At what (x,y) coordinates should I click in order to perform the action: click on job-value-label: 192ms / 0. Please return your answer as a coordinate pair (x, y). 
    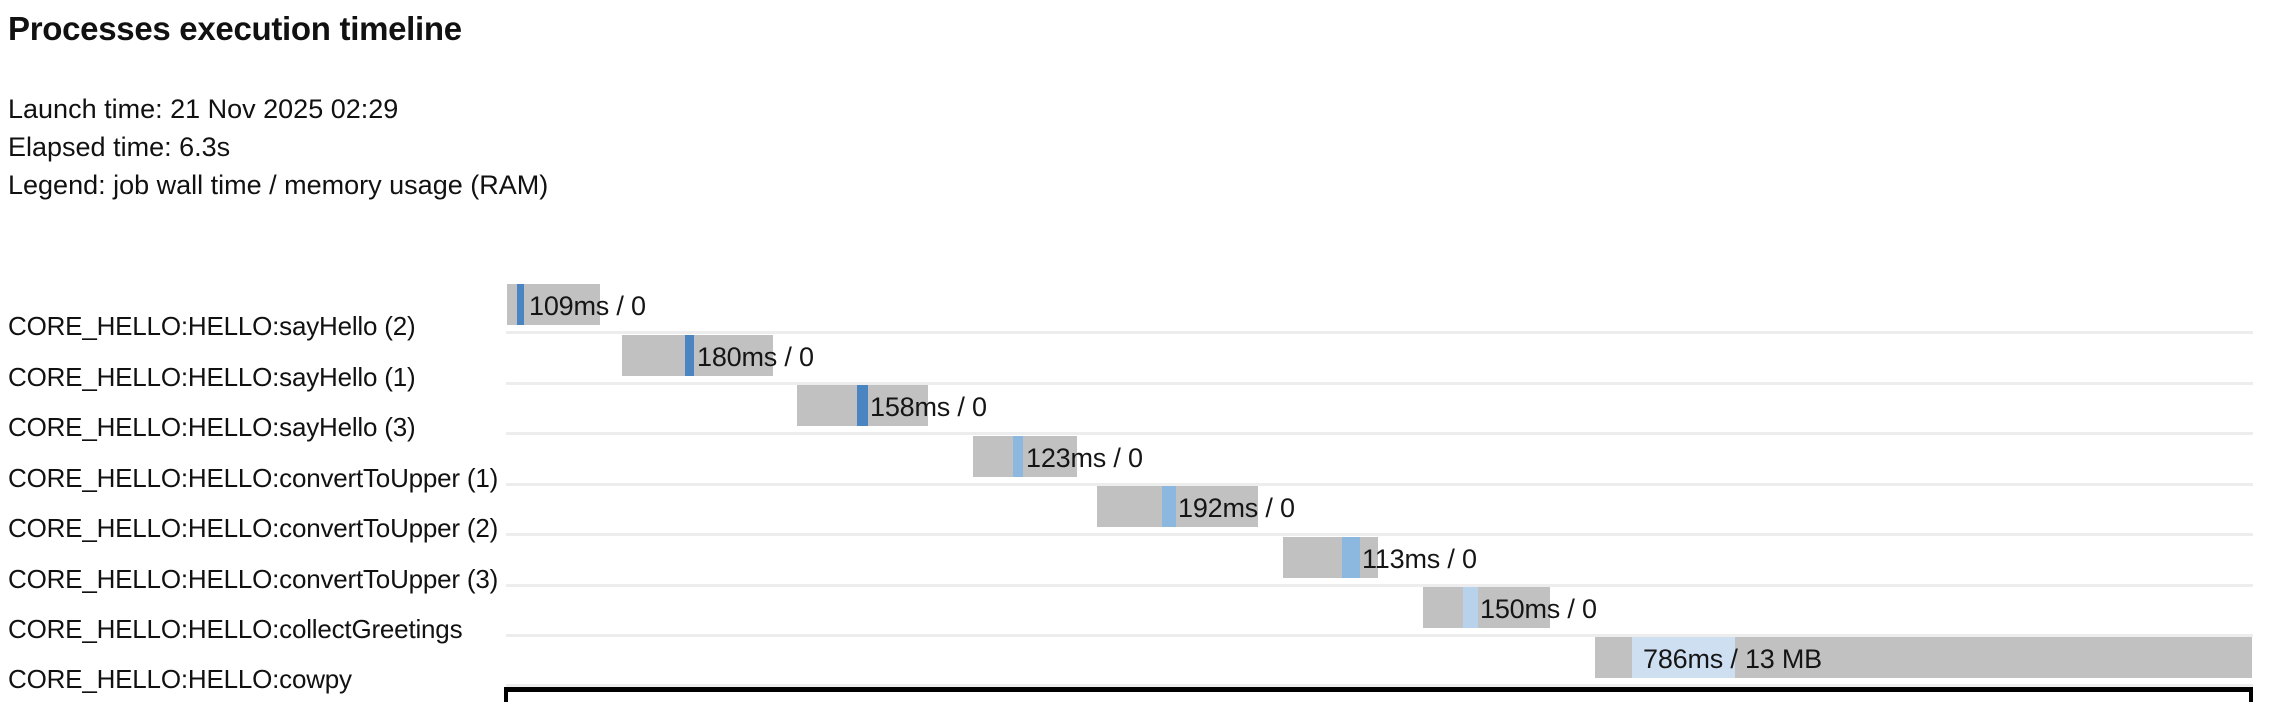
    Looking at the image, I should click on (1236, 508).